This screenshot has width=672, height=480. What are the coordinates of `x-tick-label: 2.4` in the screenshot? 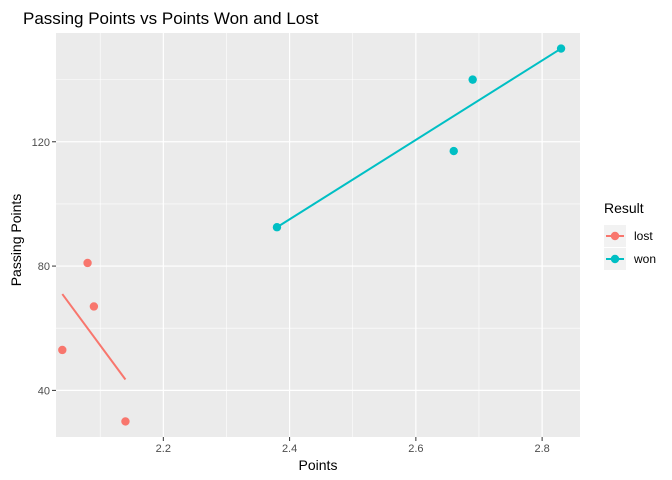 It's located at (289, 449).